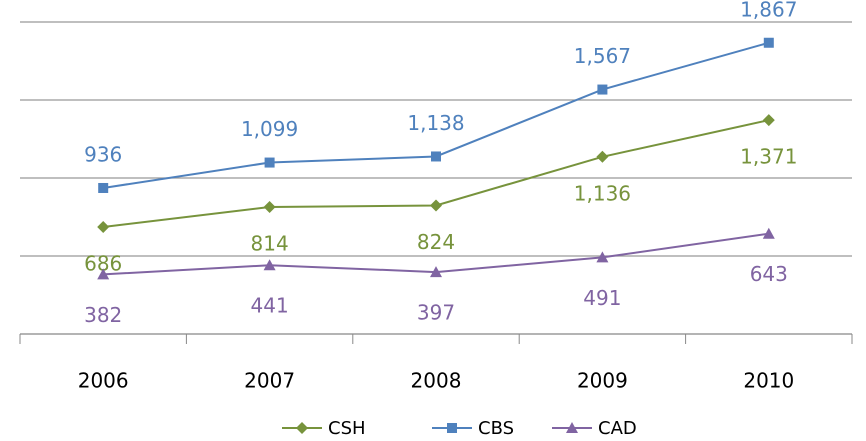  What do you see at coordinates (768, 381) in the screenshot?
I see `x-tick-label: 2010` at bounding box center [768, 381].